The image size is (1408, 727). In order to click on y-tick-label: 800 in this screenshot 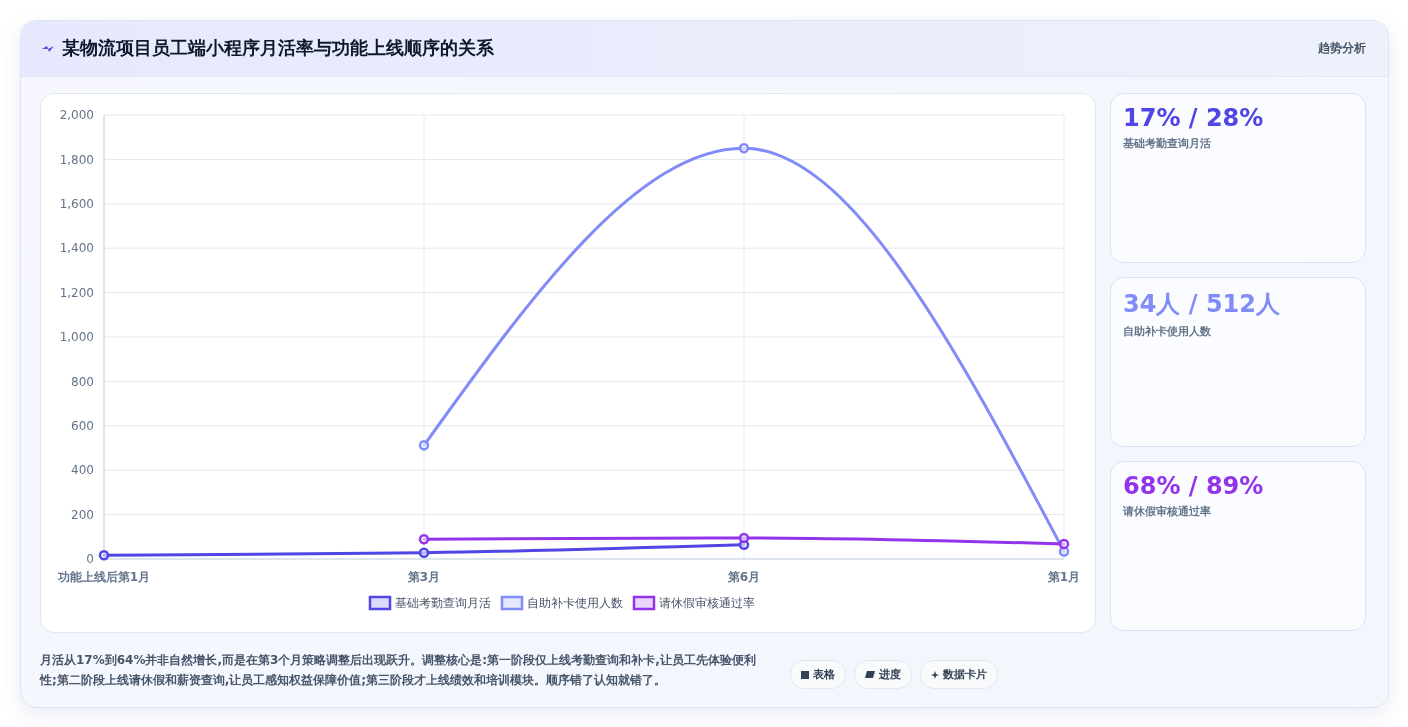, I will do `click(82, 381)`.